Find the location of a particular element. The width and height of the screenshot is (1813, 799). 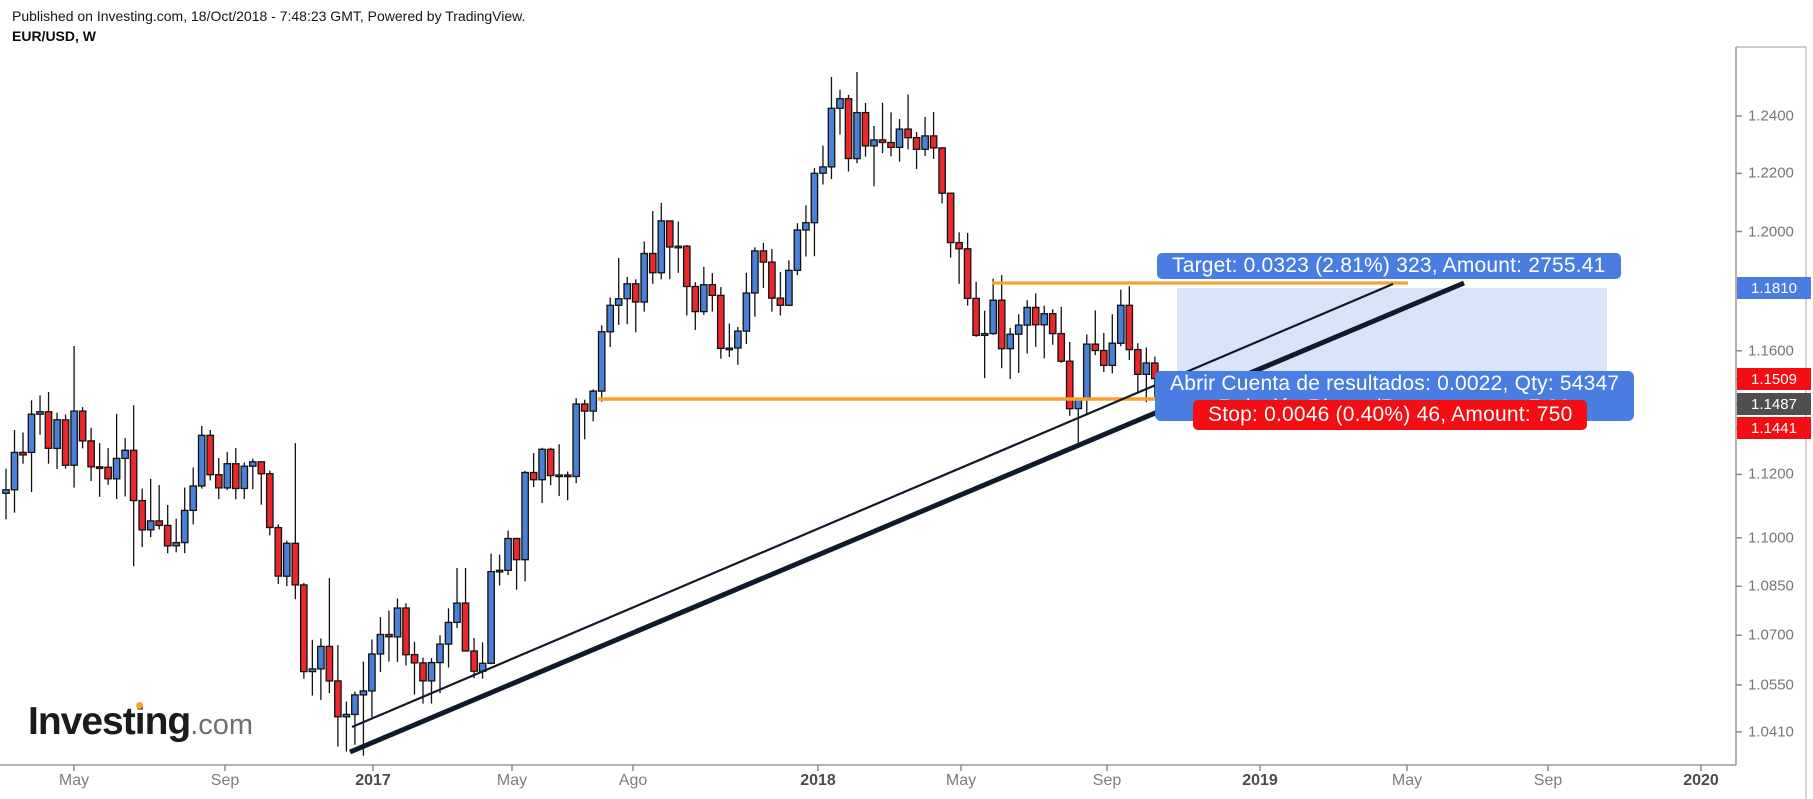

price-tick-label: 1.0700 is located at coordinates (1771, 635).